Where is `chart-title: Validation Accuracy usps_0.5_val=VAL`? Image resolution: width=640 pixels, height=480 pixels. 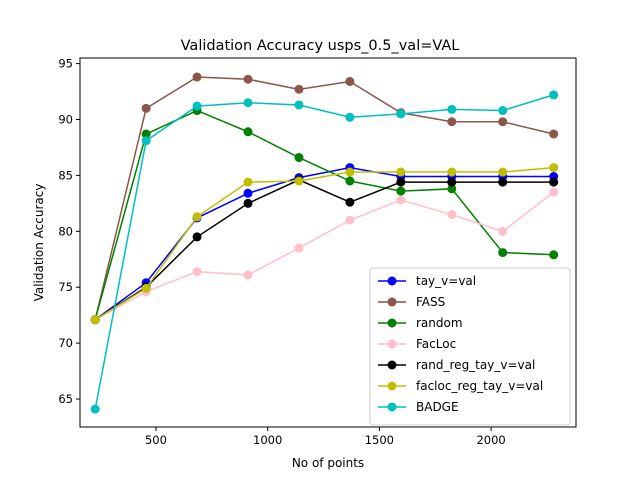 chart-title: Validation Accuracy usps_0.5_val=VAL is located at coordinates (320, 46).